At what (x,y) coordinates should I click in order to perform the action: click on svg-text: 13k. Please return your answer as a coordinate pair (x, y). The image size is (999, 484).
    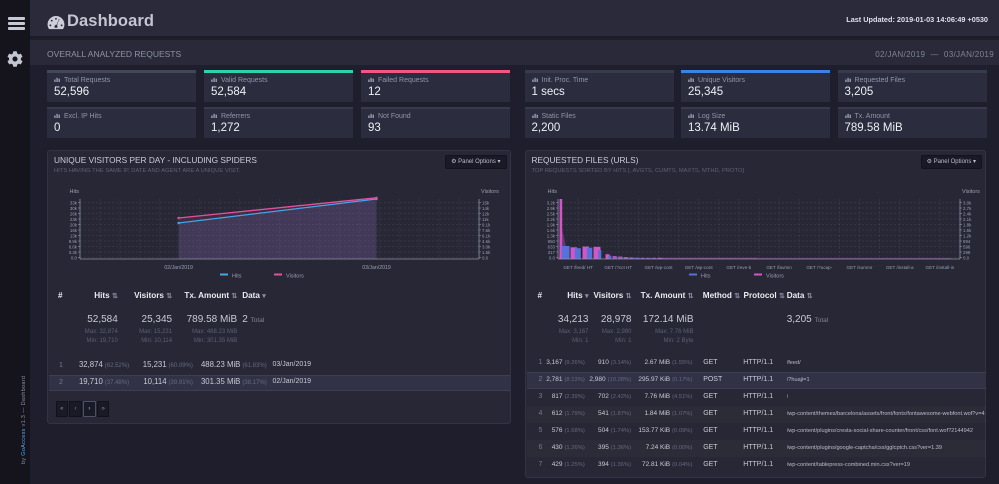
    Looking at the image, I should click on (74, 235).